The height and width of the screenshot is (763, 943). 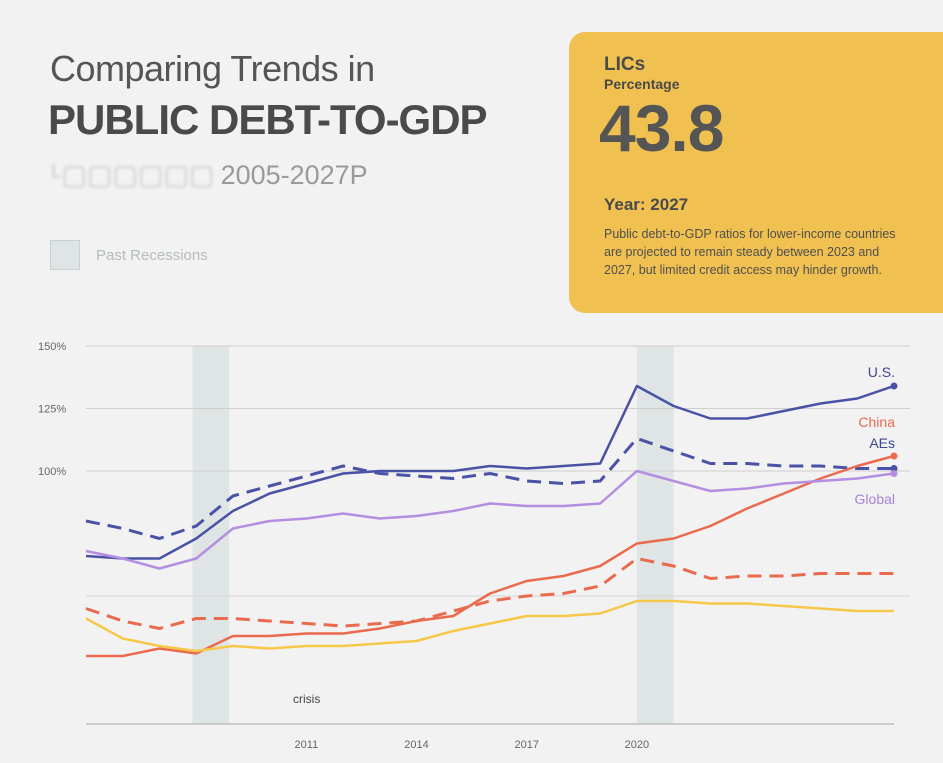 I want to click on chart-title-line2: PUBLIC DEBT-TO-GDP, so click(x=268, y=119).